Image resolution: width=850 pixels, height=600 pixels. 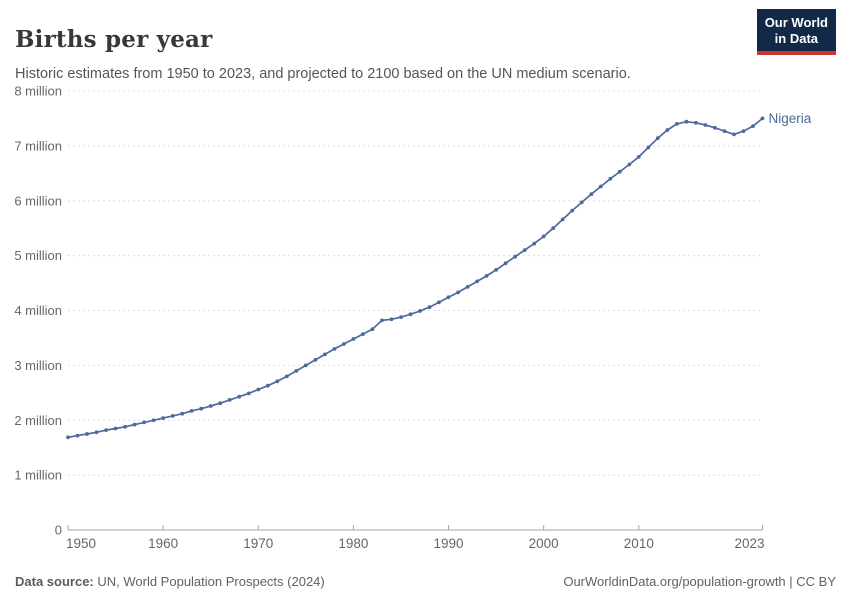 I want to click on y-tick-label: 2 million, so click(x=38, y=420).